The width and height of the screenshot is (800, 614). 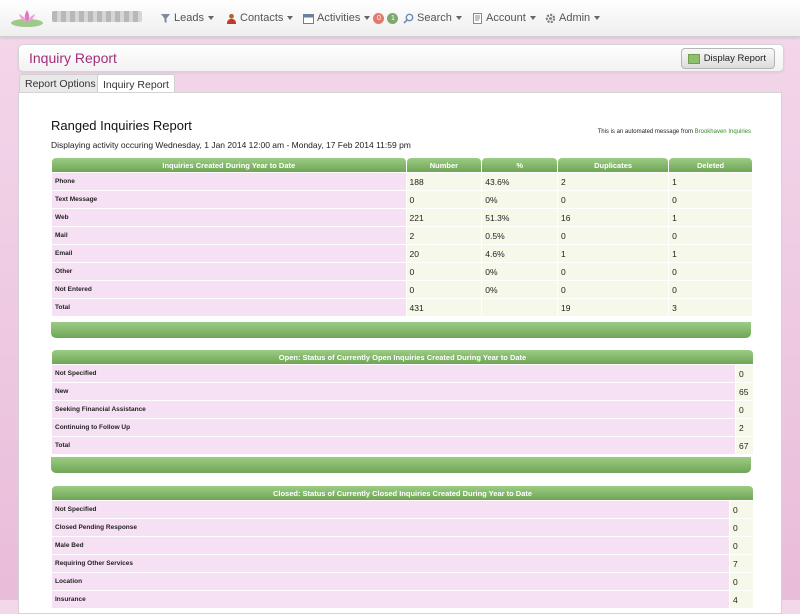 What do you see at coordinates (444, 307) in the screenshot?
I see `cell-value: 431` at bounding box center [444, 307].